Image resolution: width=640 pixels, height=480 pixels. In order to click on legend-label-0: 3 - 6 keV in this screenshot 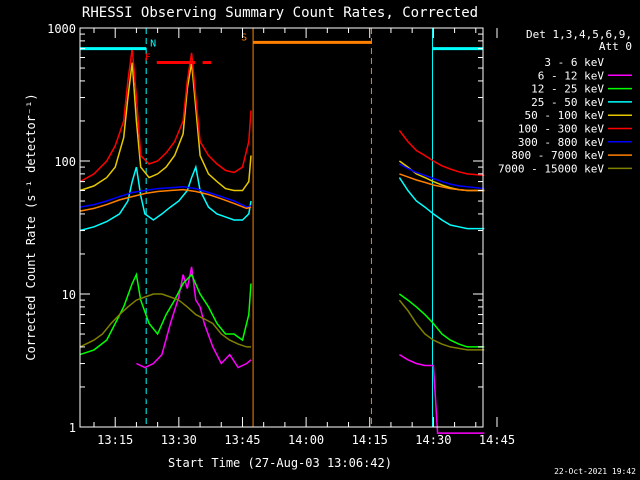, I will do `click(574, 62)`.